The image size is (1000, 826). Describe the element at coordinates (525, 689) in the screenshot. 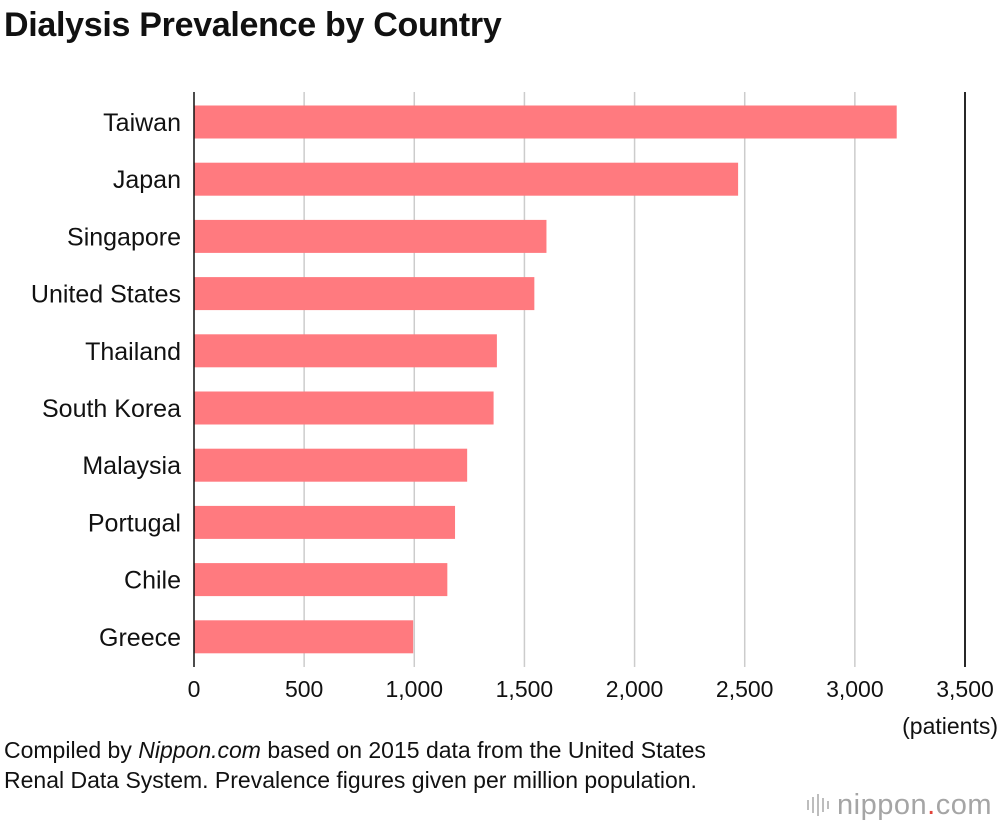

I see `x-tick-label: 1,500` at that location.